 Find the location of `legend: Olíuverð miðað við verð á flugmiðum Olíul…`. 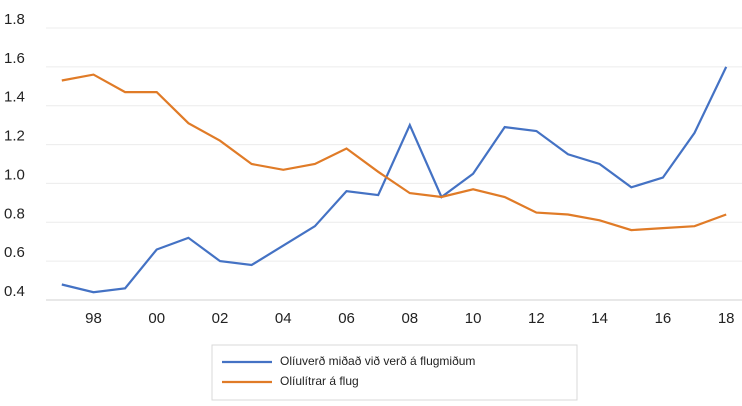

legend: Olíuverð miðað við verð á flugmiðum Olíul… is located at coordinates (394, 372).